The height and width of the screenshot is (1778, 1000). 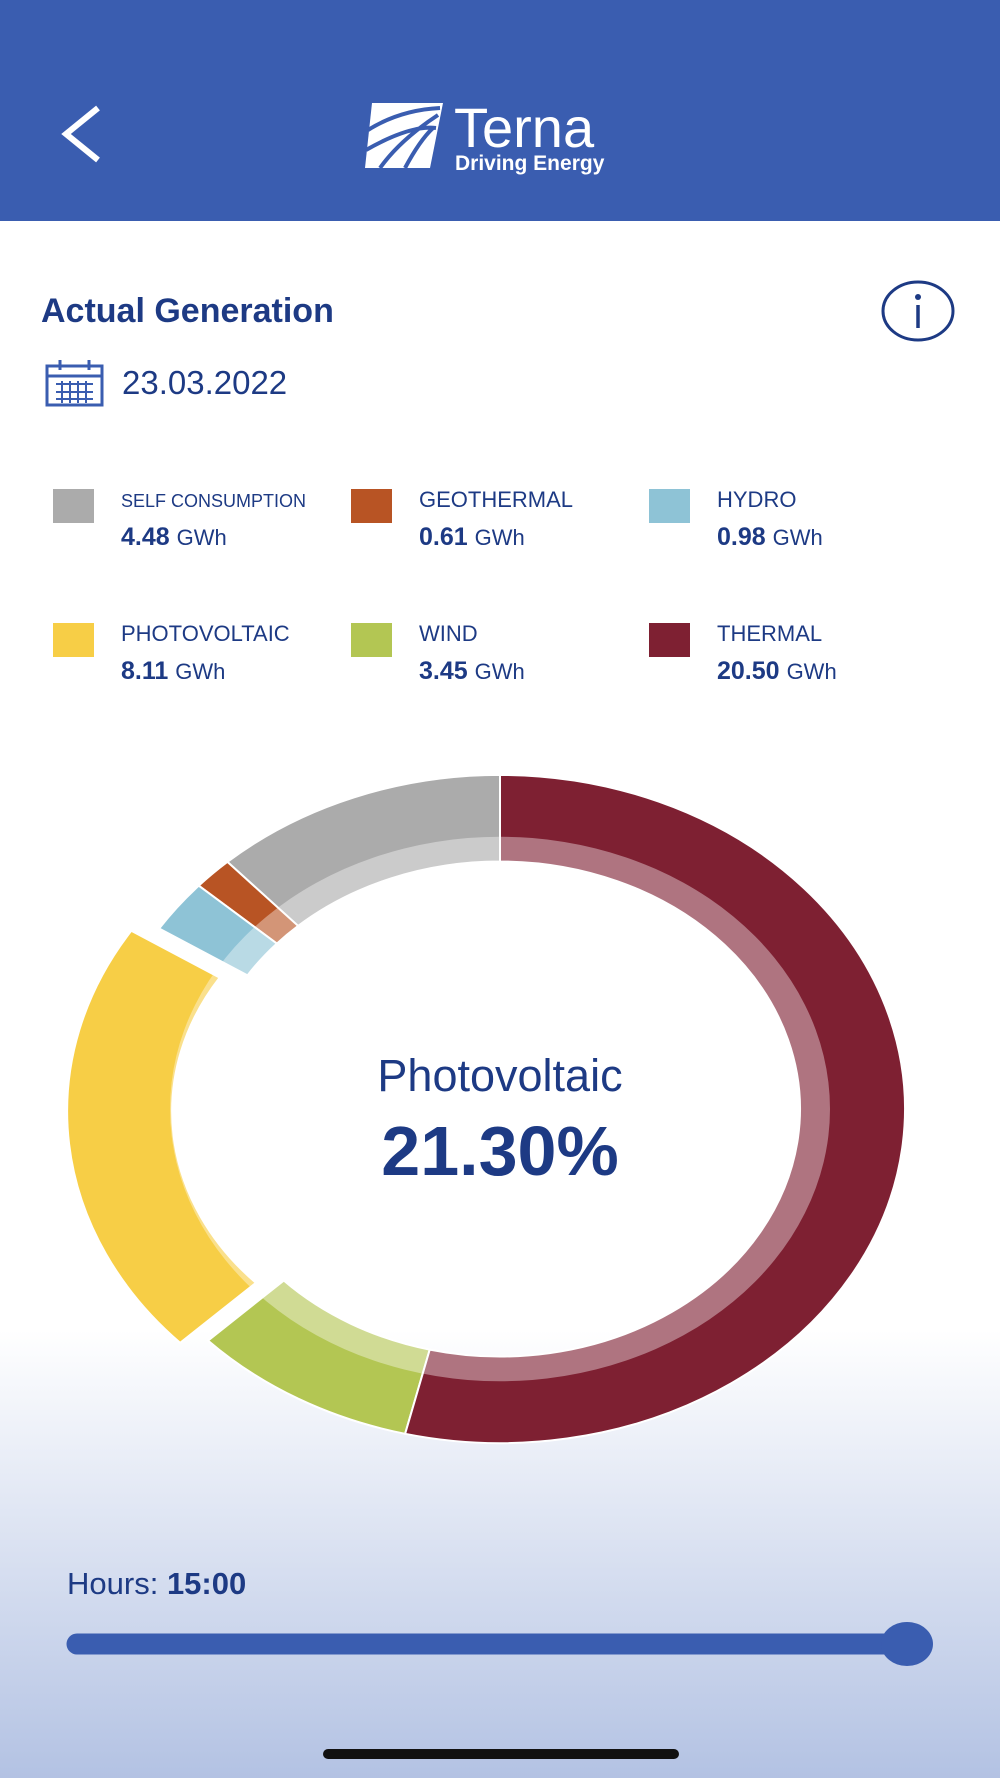 I want to click on legend-value: 0.61 GWh, so click(x=472, y=537).